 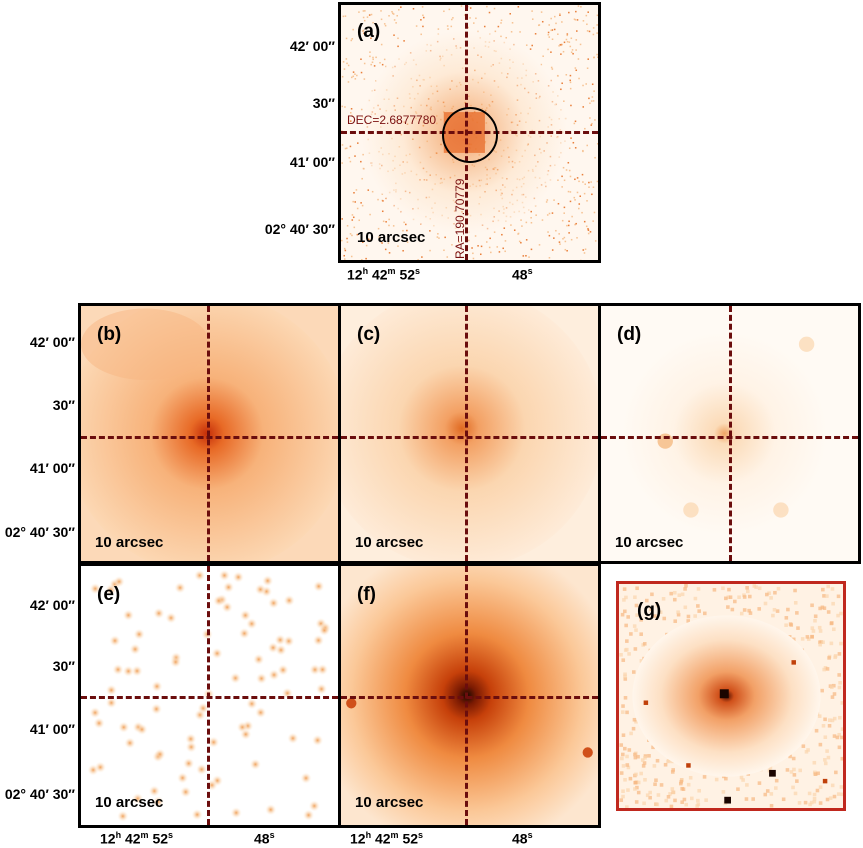 I want to click on panel-f: (f) 10 arcsec, so click(x=469, y=695).